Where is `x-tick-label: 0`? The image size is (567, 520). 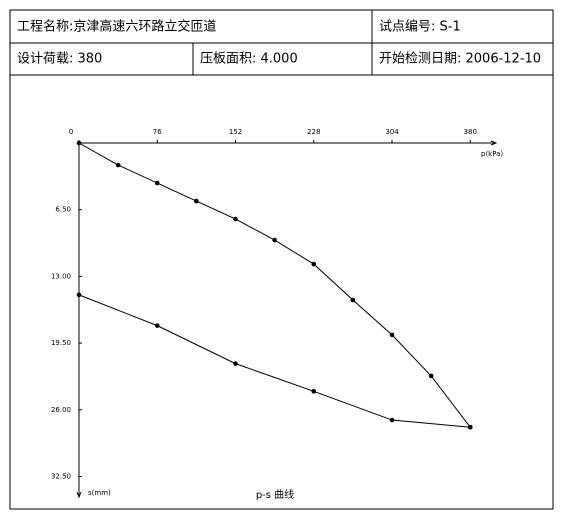 x-tick-label: 0 is located at coordinates (71, 132).